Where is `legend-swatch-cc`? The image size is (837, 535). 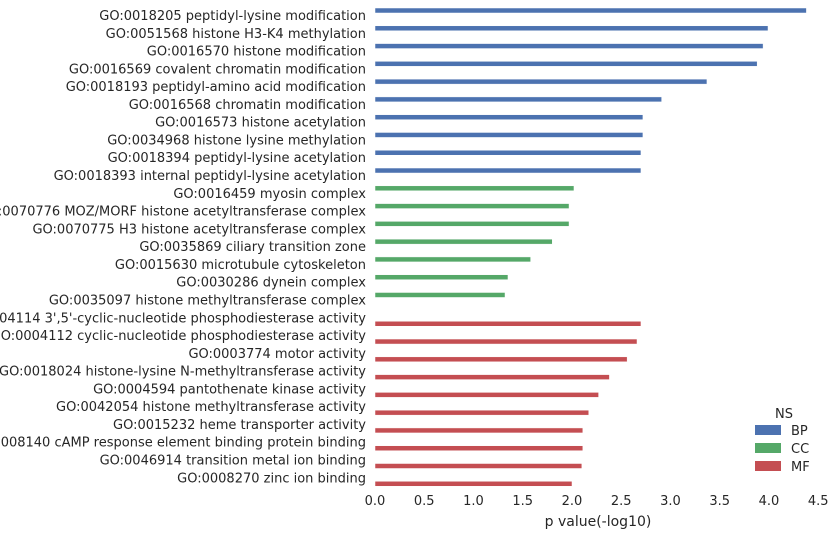
legend-swatch-cc is located at coordinates (768, 448).